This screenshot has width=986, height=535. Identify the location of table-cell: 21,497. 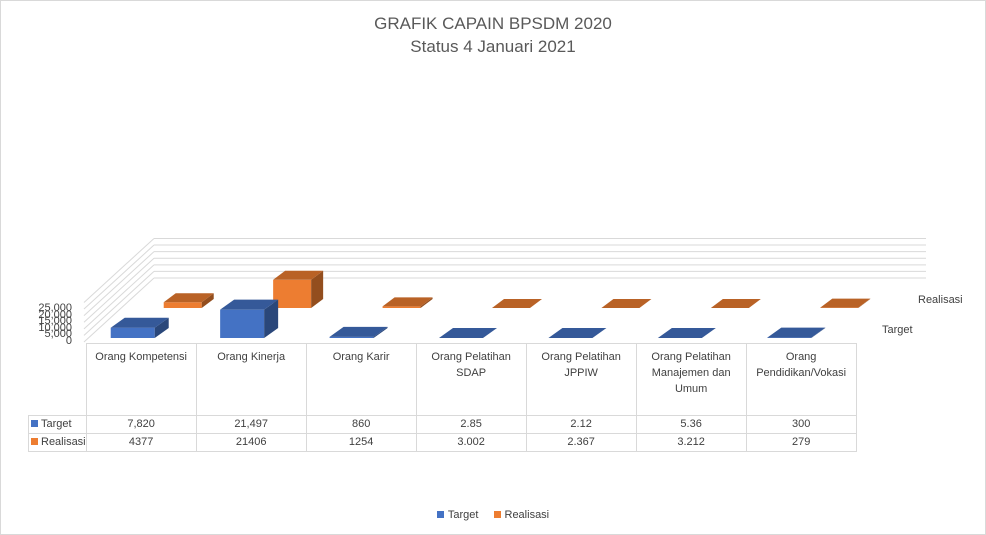
(251, 424).